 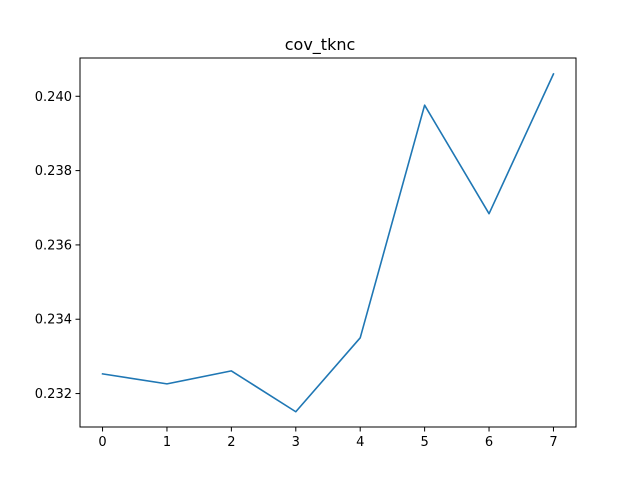 I want to click on x-tick-label-1: 1, so click(x=167, y=442).